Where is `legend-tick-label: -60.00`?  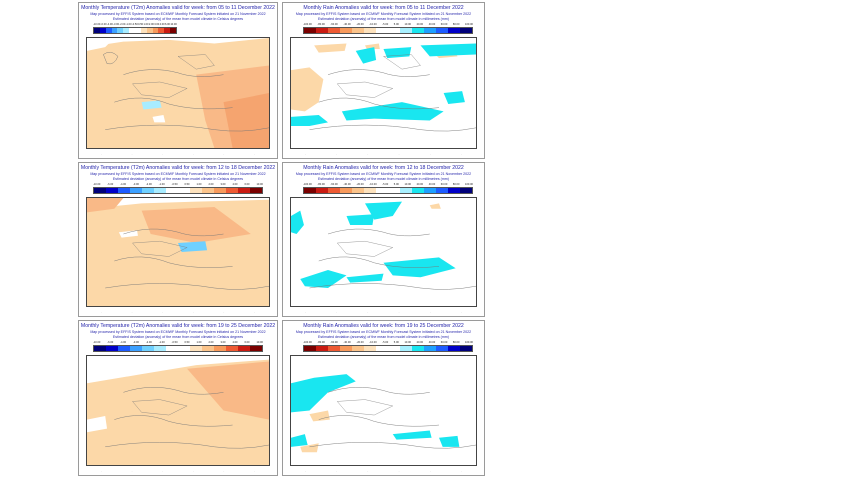
legend-tick-label: -60.00 is located at coordinates (334, 24).